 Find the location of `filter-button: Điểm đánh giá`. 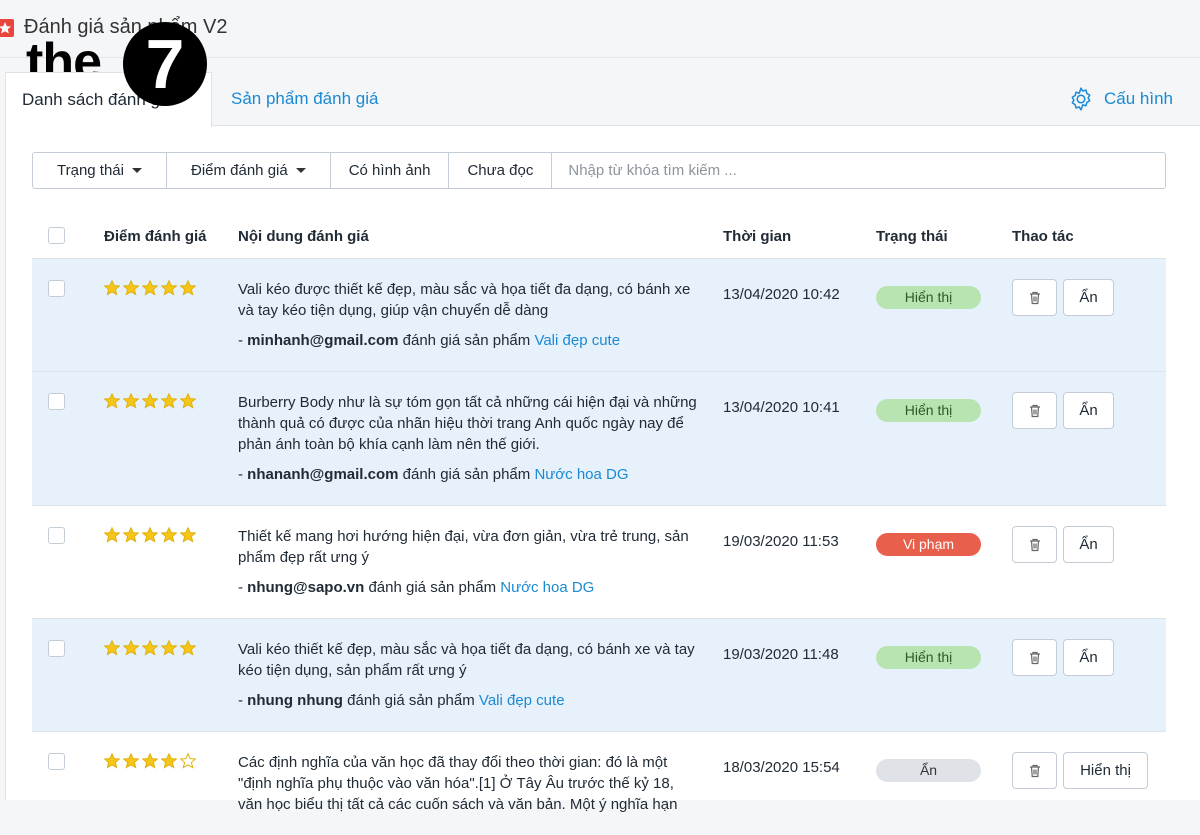

filter-button: Điểm đánh giá is located at coordinates (249, 170).